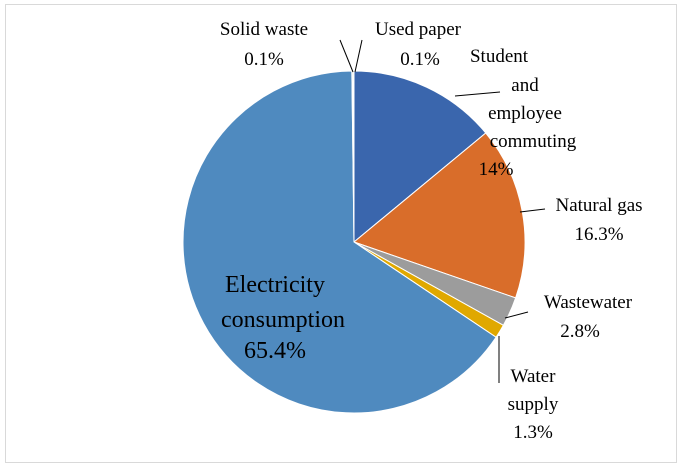  What do you see at coordinates (275, 285) in the screenshot?
I see `slice-label-5-line-1: Electricity` at bounding box center [275, 285].